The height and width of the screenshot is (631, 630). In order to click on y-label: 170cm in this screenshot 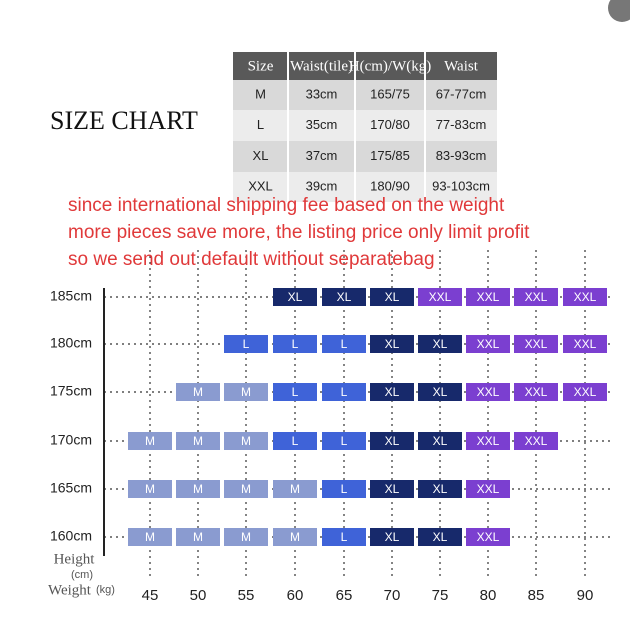, I will do `click(71, 440)`.